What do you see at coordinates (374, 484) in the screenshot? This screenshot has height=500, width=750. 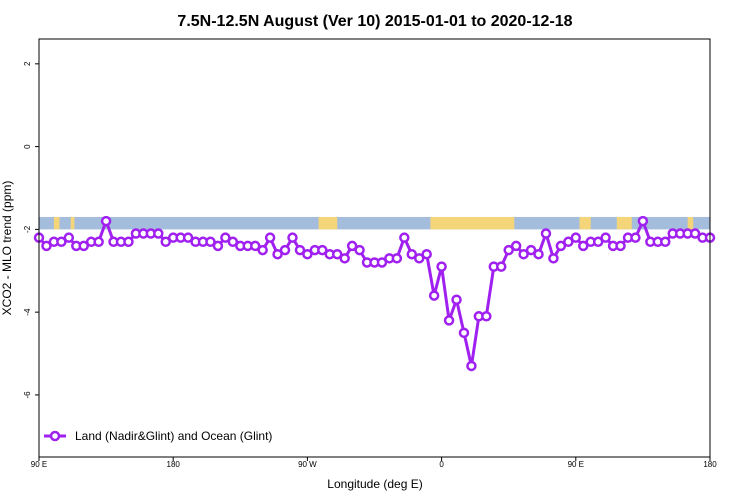 I see `x-axis-label: Longitude (deg E)` at bounding box center [374, 484].